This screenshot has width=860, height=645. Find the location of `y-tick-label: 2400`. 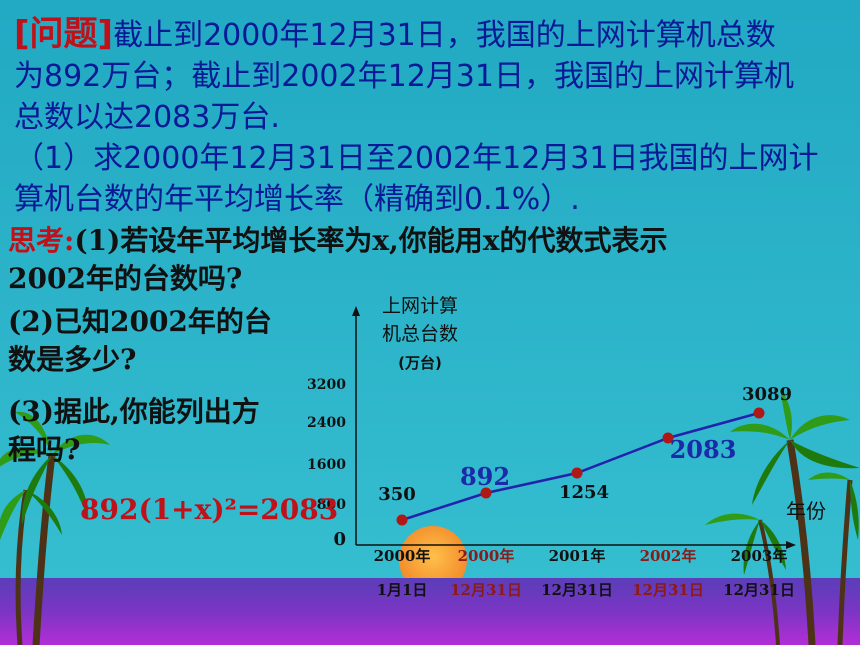

y-tick-label: 2400 is located at coordinates (326, 423).